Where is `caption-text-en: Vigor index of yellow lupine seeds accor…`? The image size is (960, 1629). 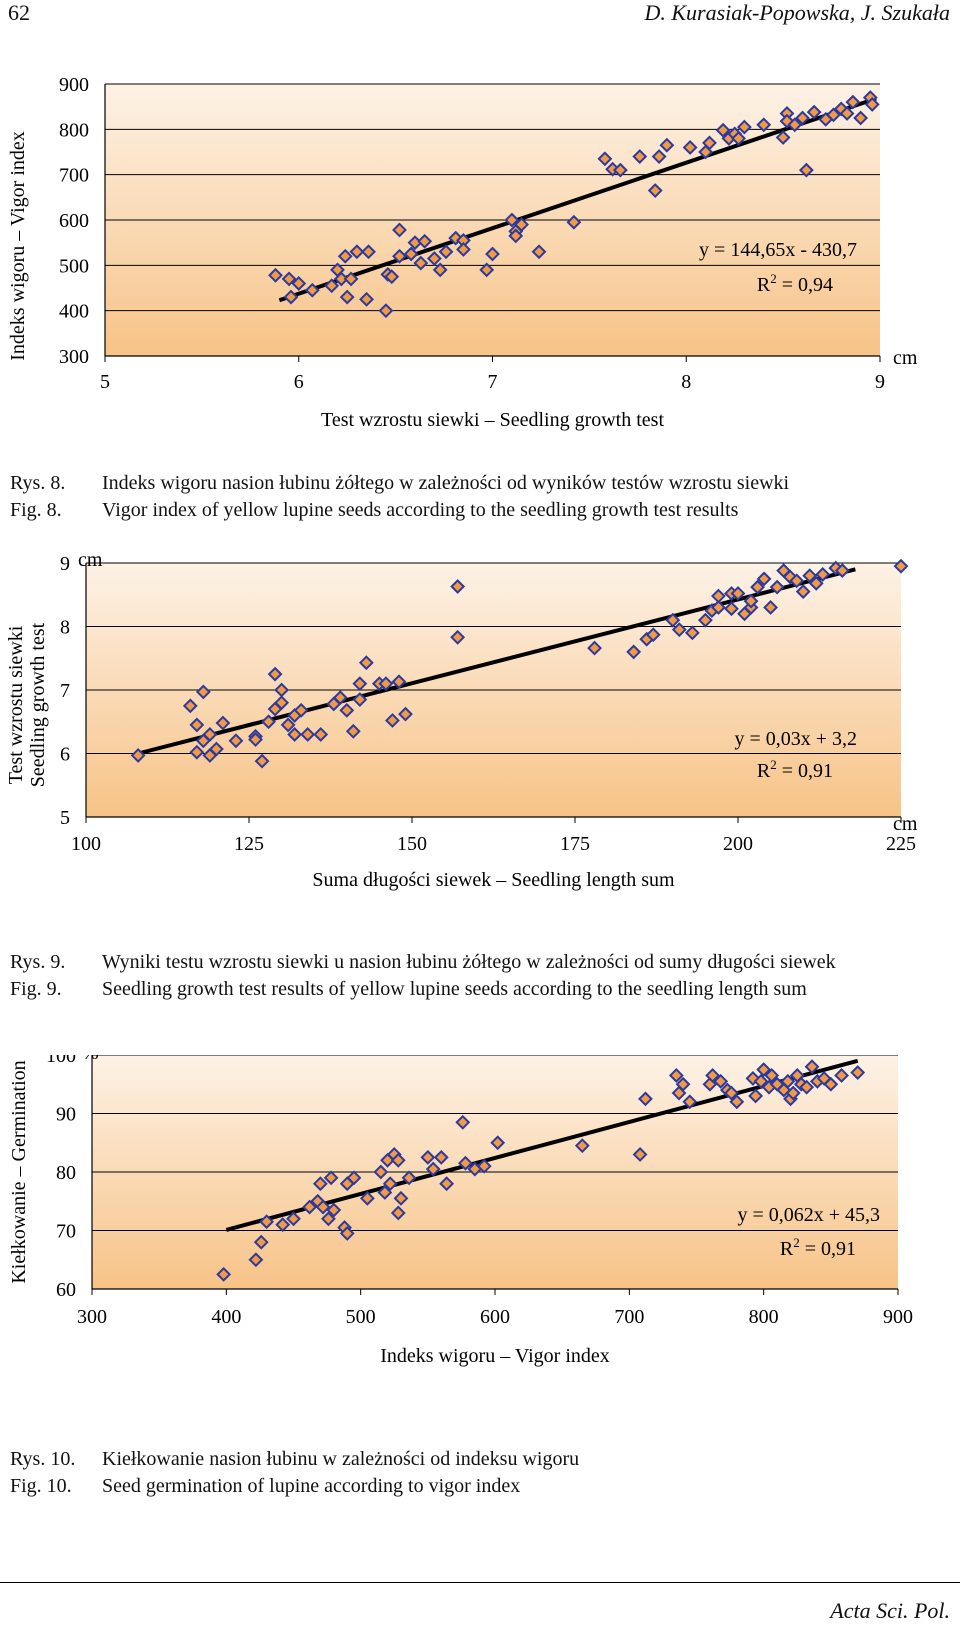
caption-text-en: Vigor index of yellow lupine seeds accor… is located at coordinates (420, 510).